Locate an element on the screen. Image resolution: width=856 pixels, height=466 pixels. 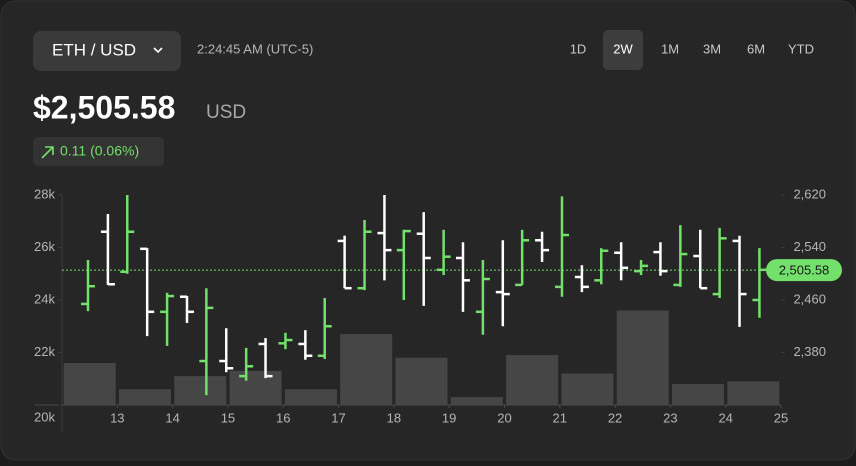
y-tick-label: 2,540 is located at coordinates (809, 246).